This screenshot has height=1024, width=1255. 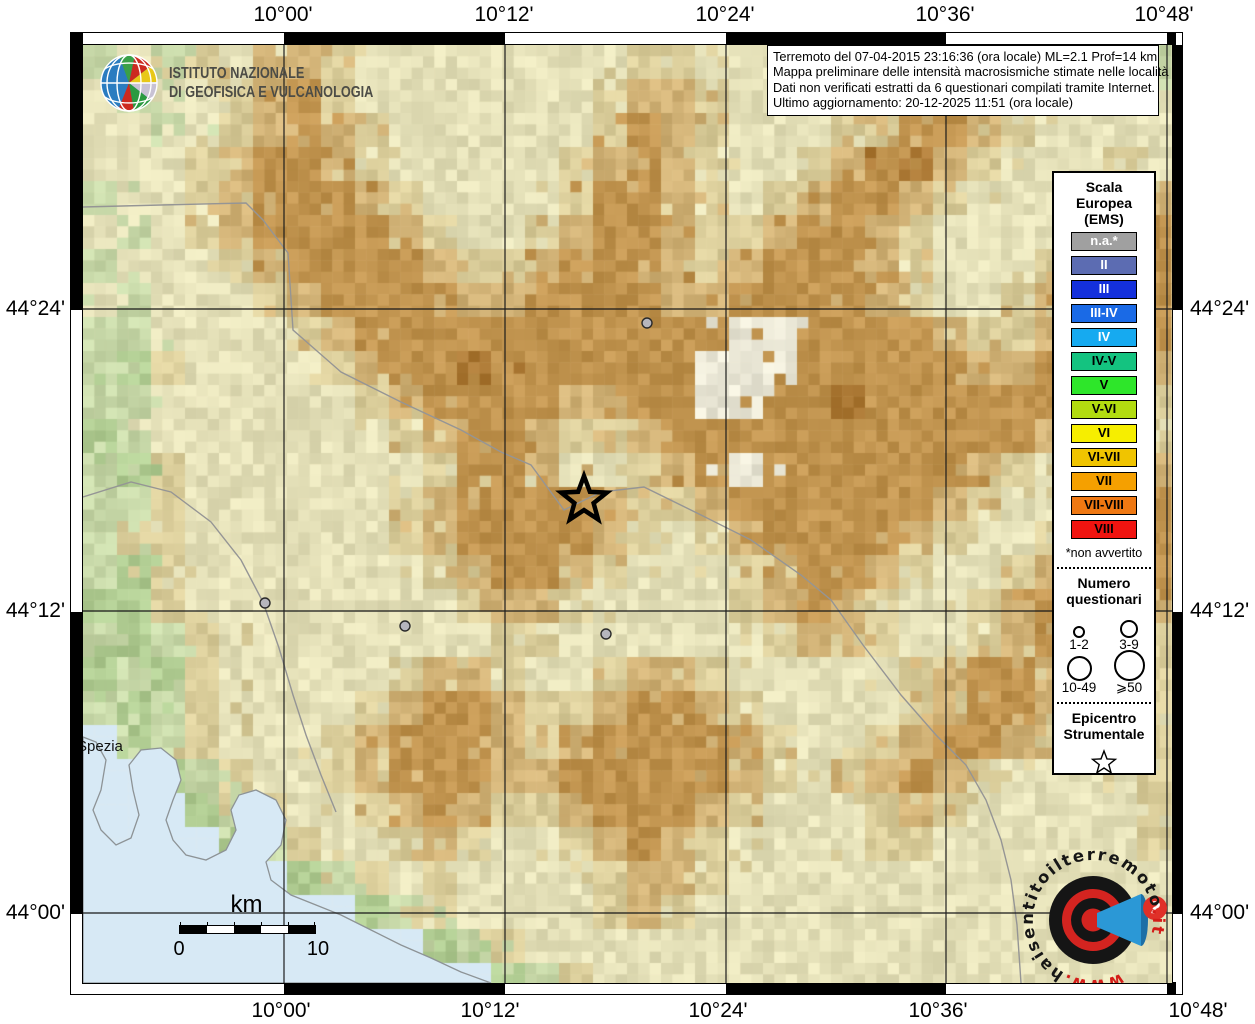 What do you see at coordinates (1104, 337) in the screenshot?
I see `ems-level-chip: IV` at bounding box center [1104, 337].